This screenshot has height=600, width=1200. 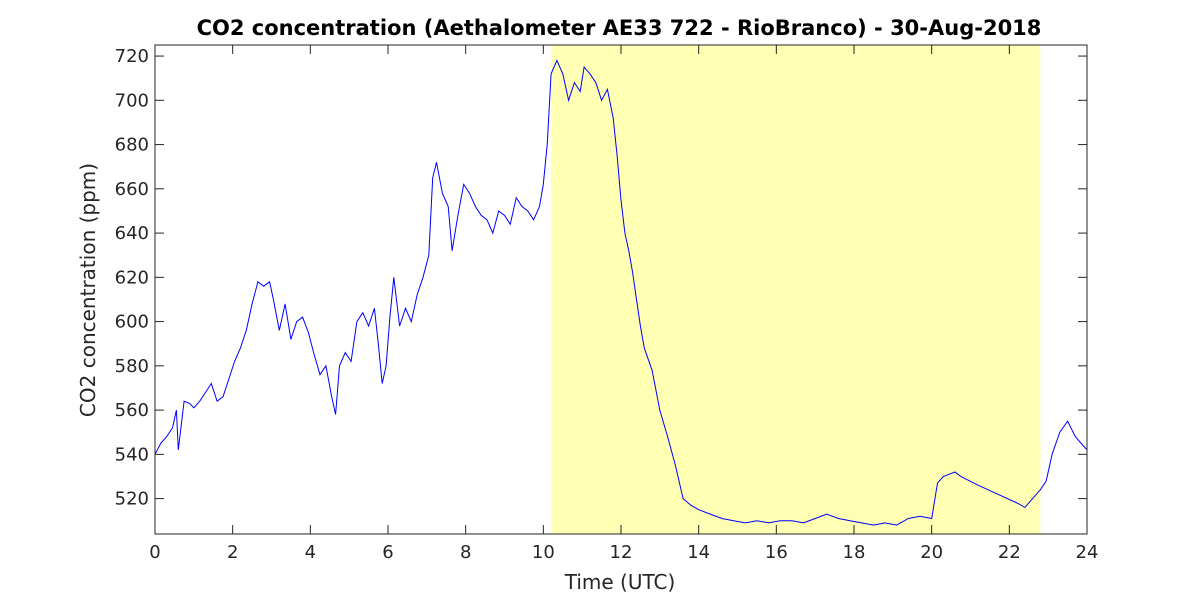 What do you see at coordinates (88, 290) in the screenshot?
I see `y-axis-label: CO2 concentration (ppm)` at bounding box center [88, 290].